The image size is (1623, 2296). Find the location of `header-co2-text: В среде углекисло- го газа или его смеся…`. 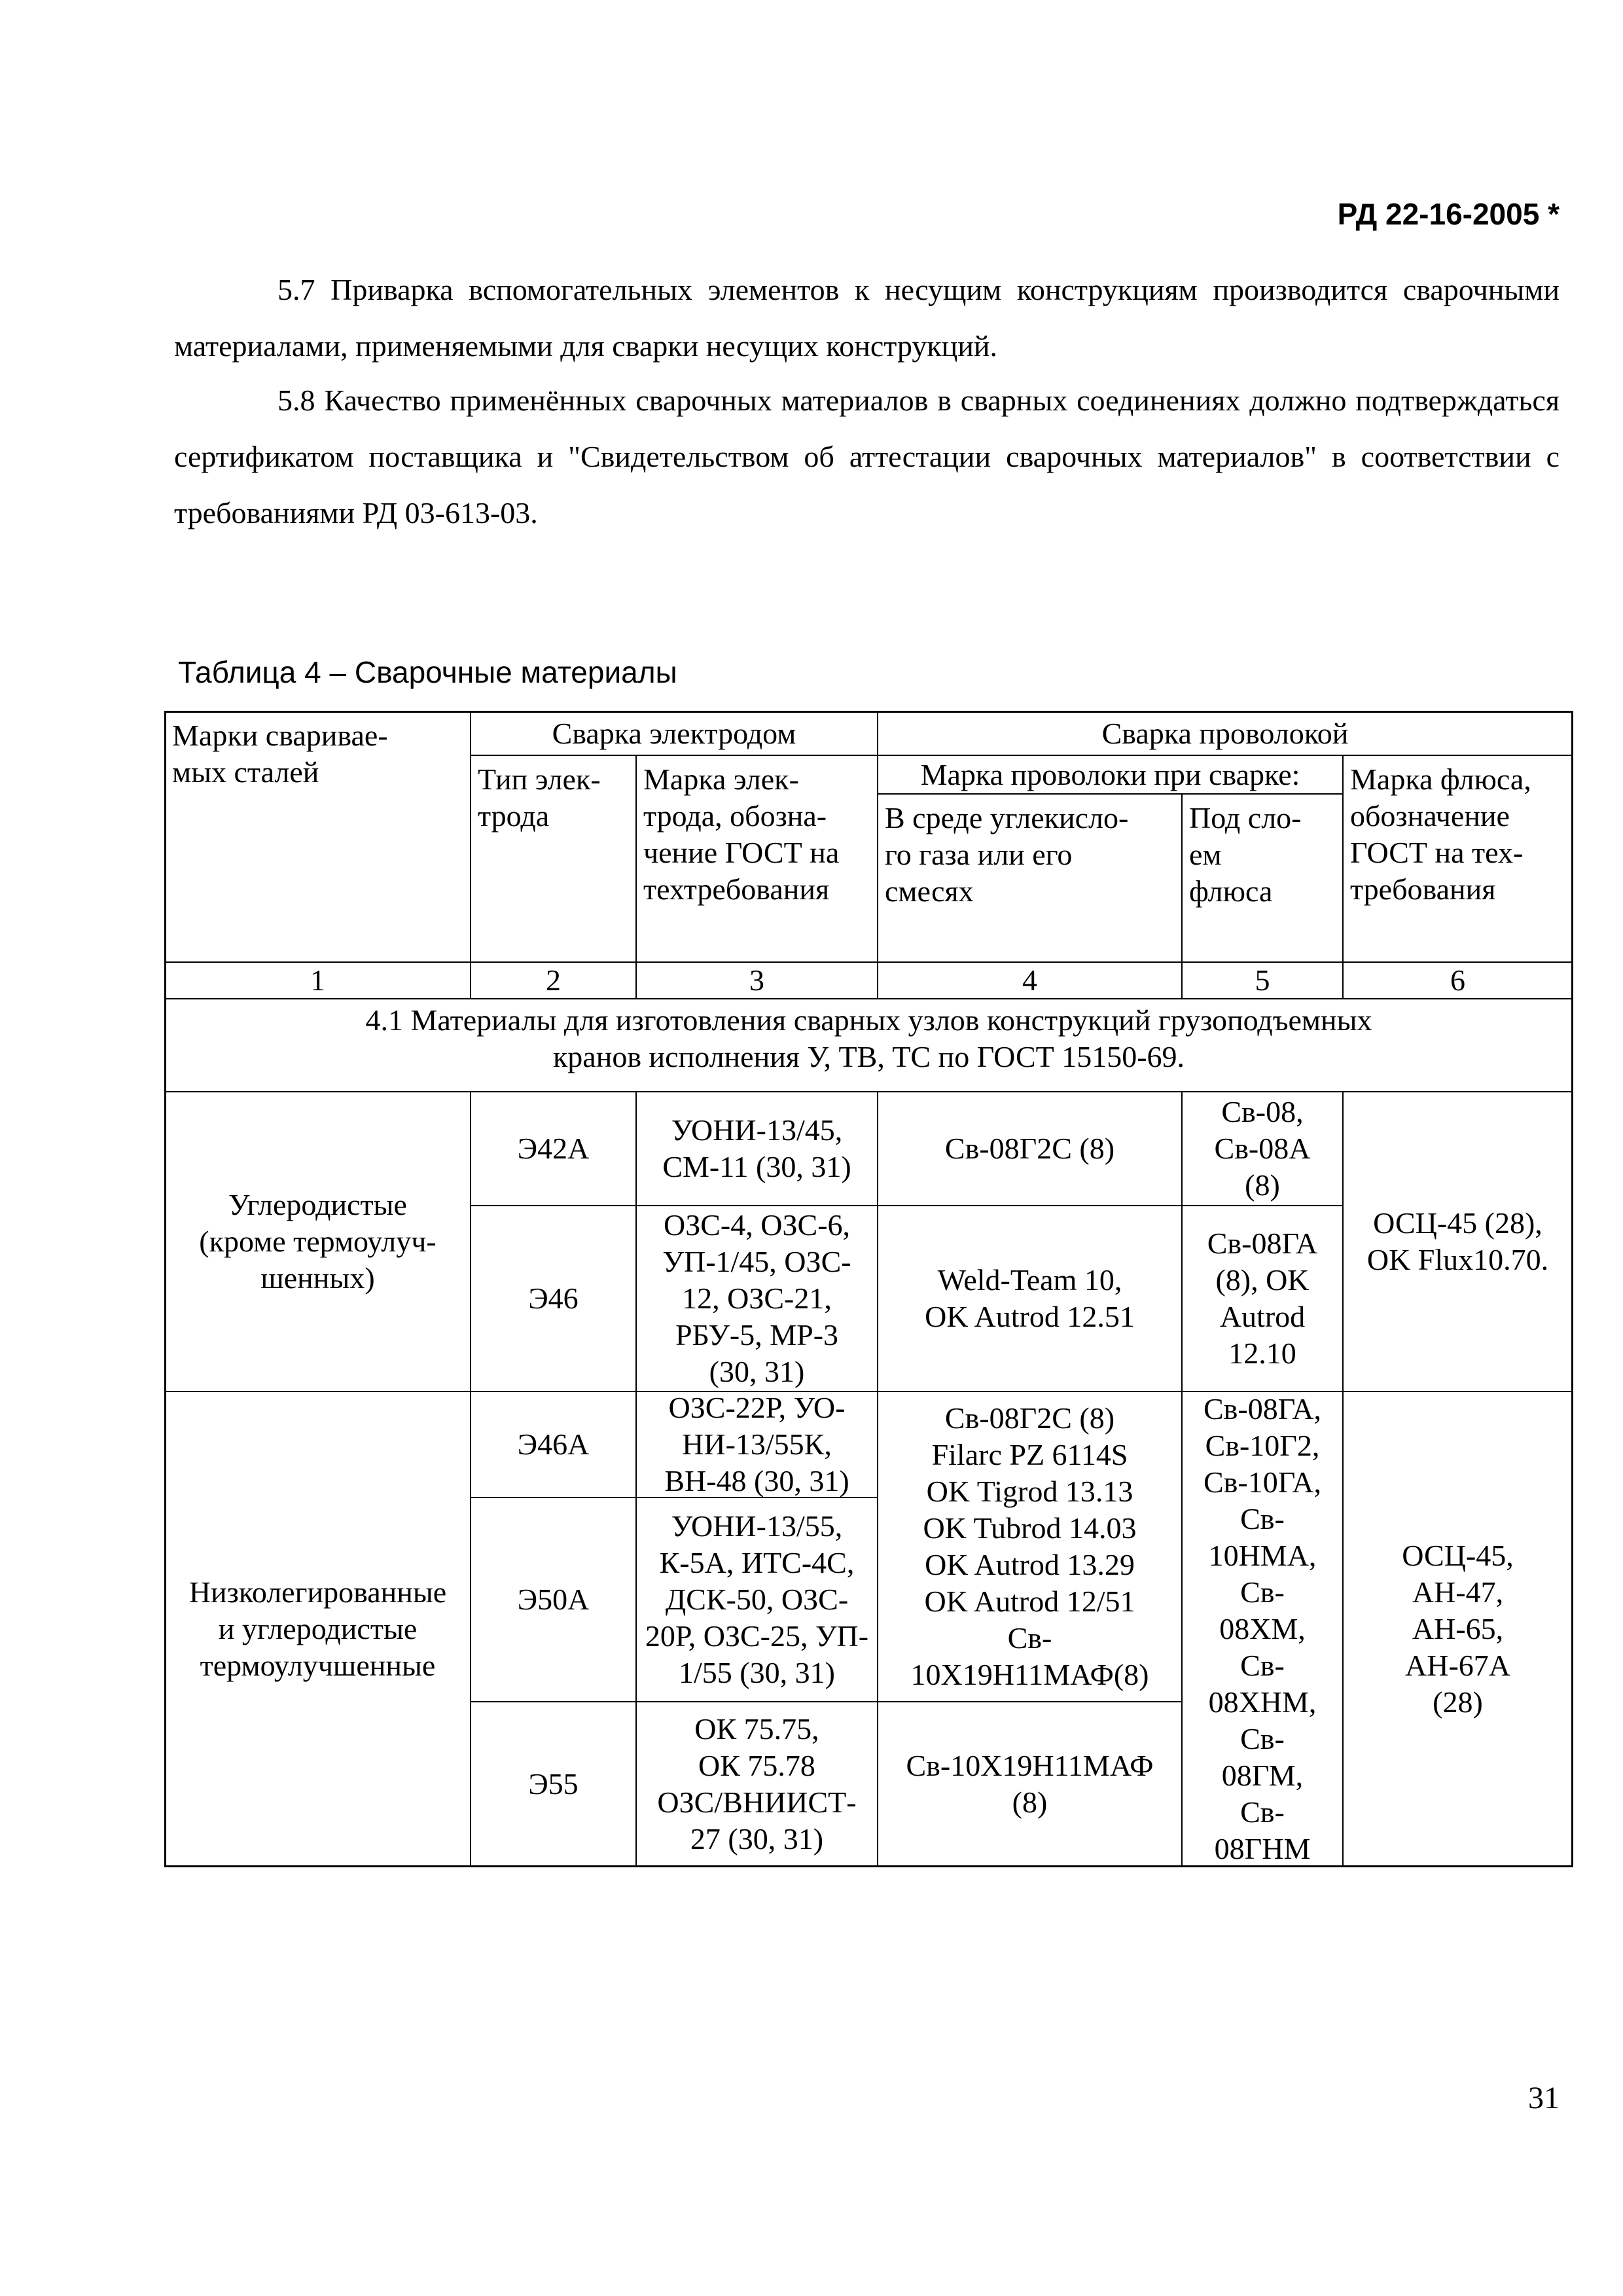

header-co2-text: В среде углекисло- го газа или его смеся… is located at coordinates (1007, 854).